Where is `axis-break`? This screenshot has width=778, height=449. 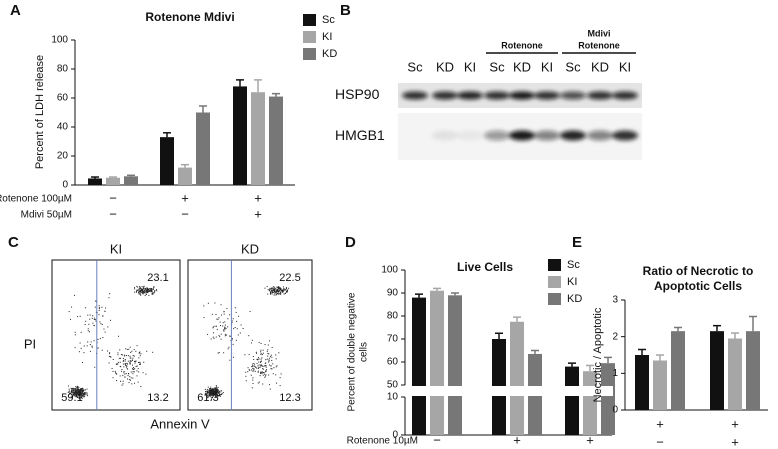 axis-break is located at coordinates (508, 391).